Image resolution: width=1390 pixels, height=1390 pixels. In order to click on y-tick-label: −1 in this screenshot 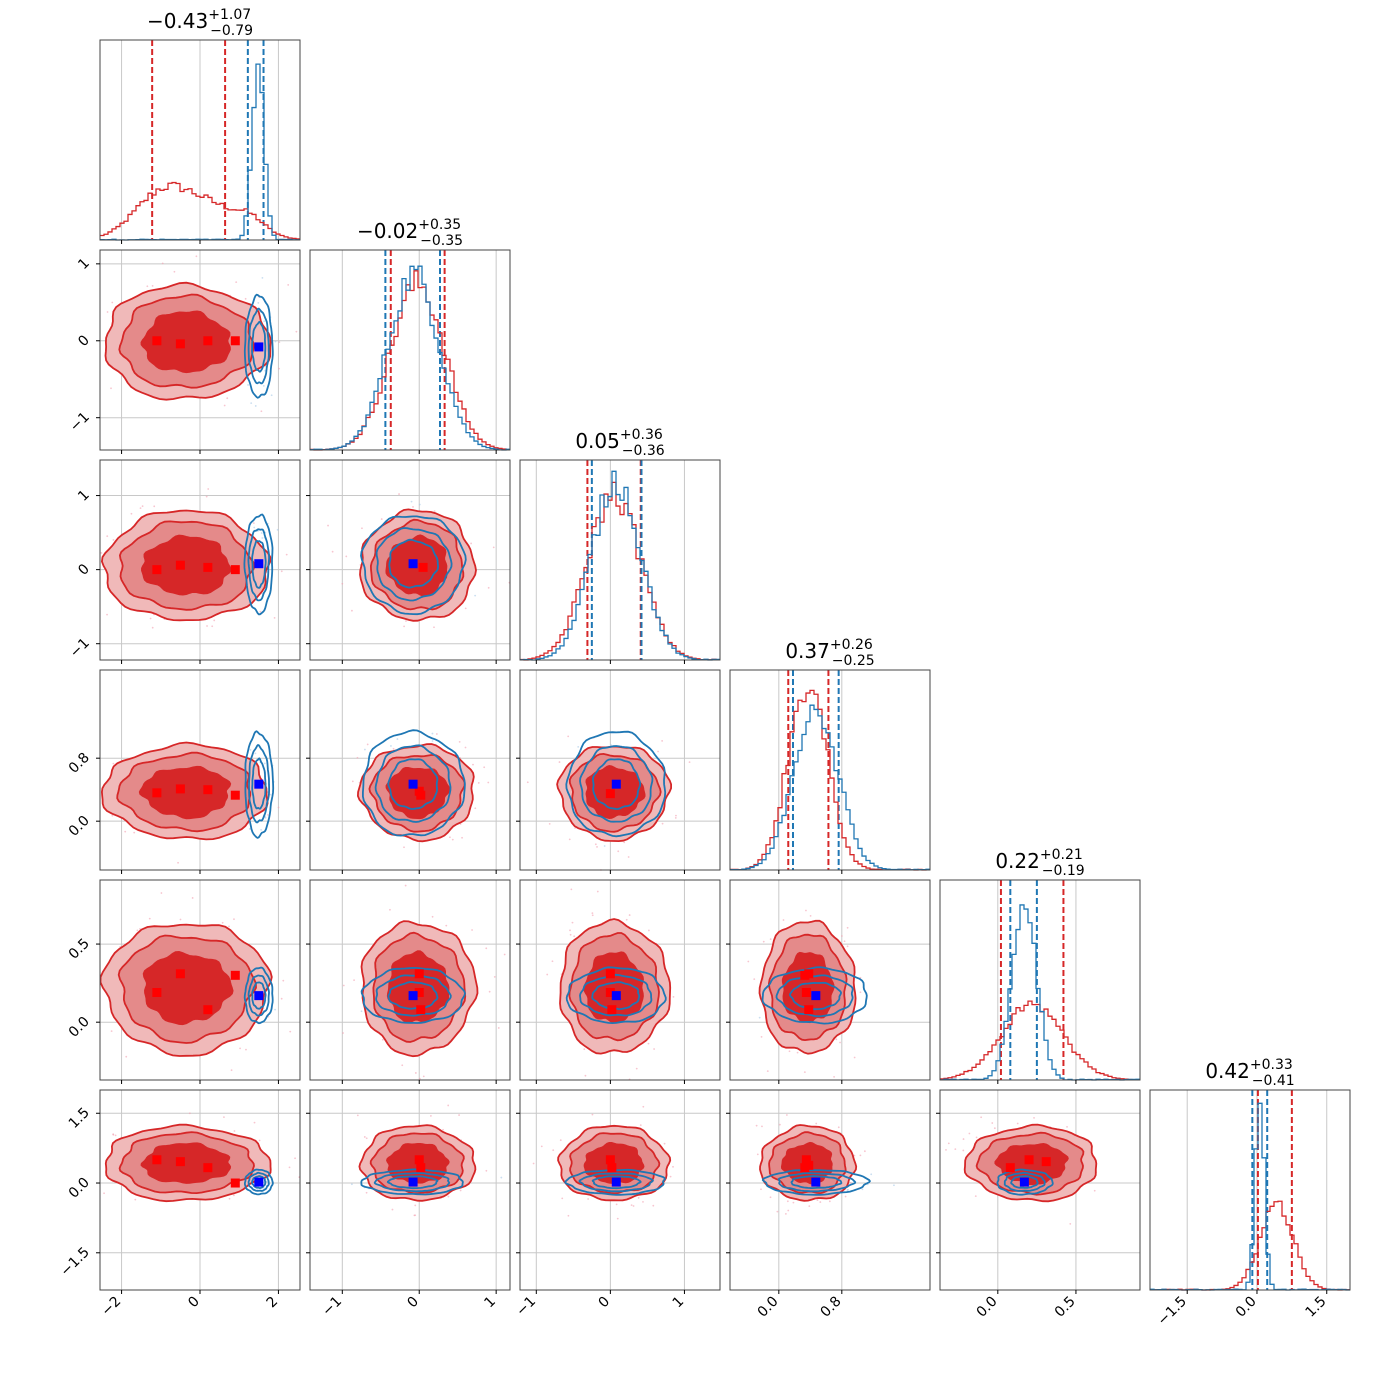, I will do `click(80, 422)`.